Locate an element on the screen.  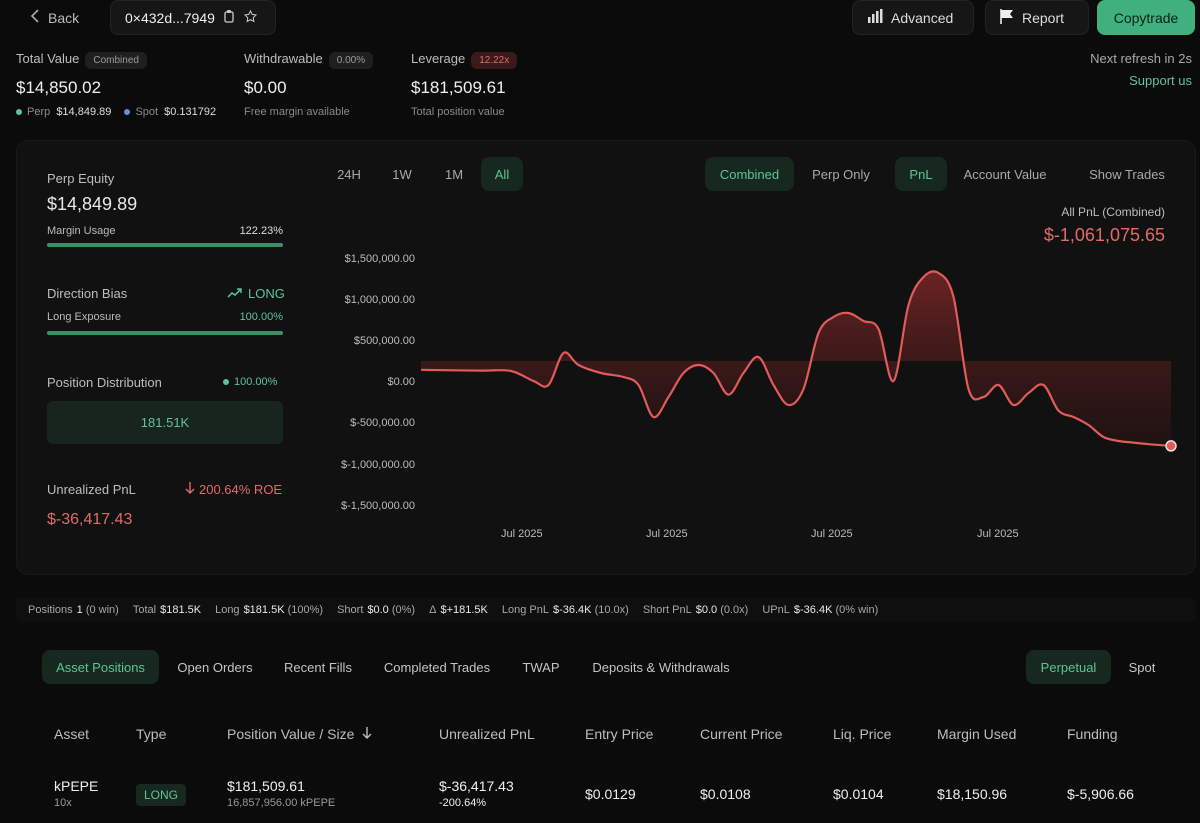
range-1w: 1W is located at coordinates (402, 174).